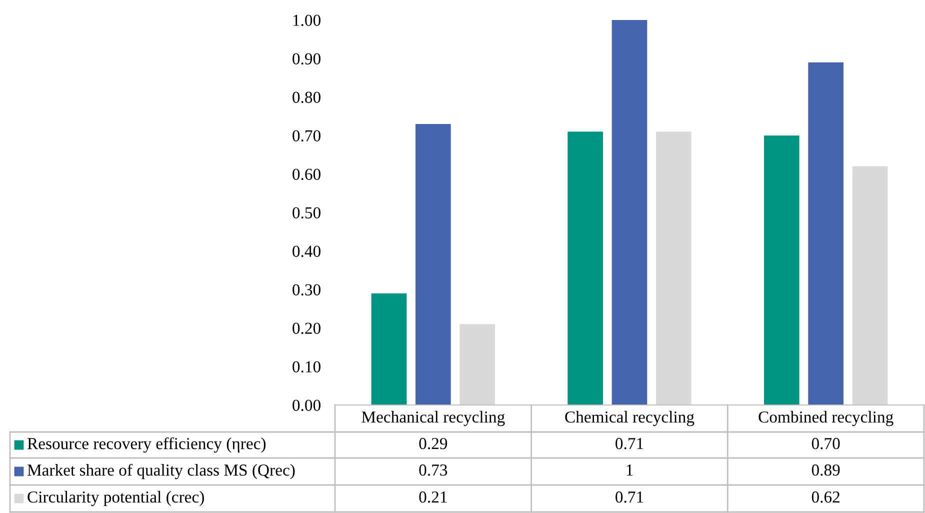 Image resolution: width=925 pixels, height=513 pixels. What do you see at coordinates (306, 290) in the screenshot?
I see `y-tick-label: 0.30` at bounding box center [306, 290].